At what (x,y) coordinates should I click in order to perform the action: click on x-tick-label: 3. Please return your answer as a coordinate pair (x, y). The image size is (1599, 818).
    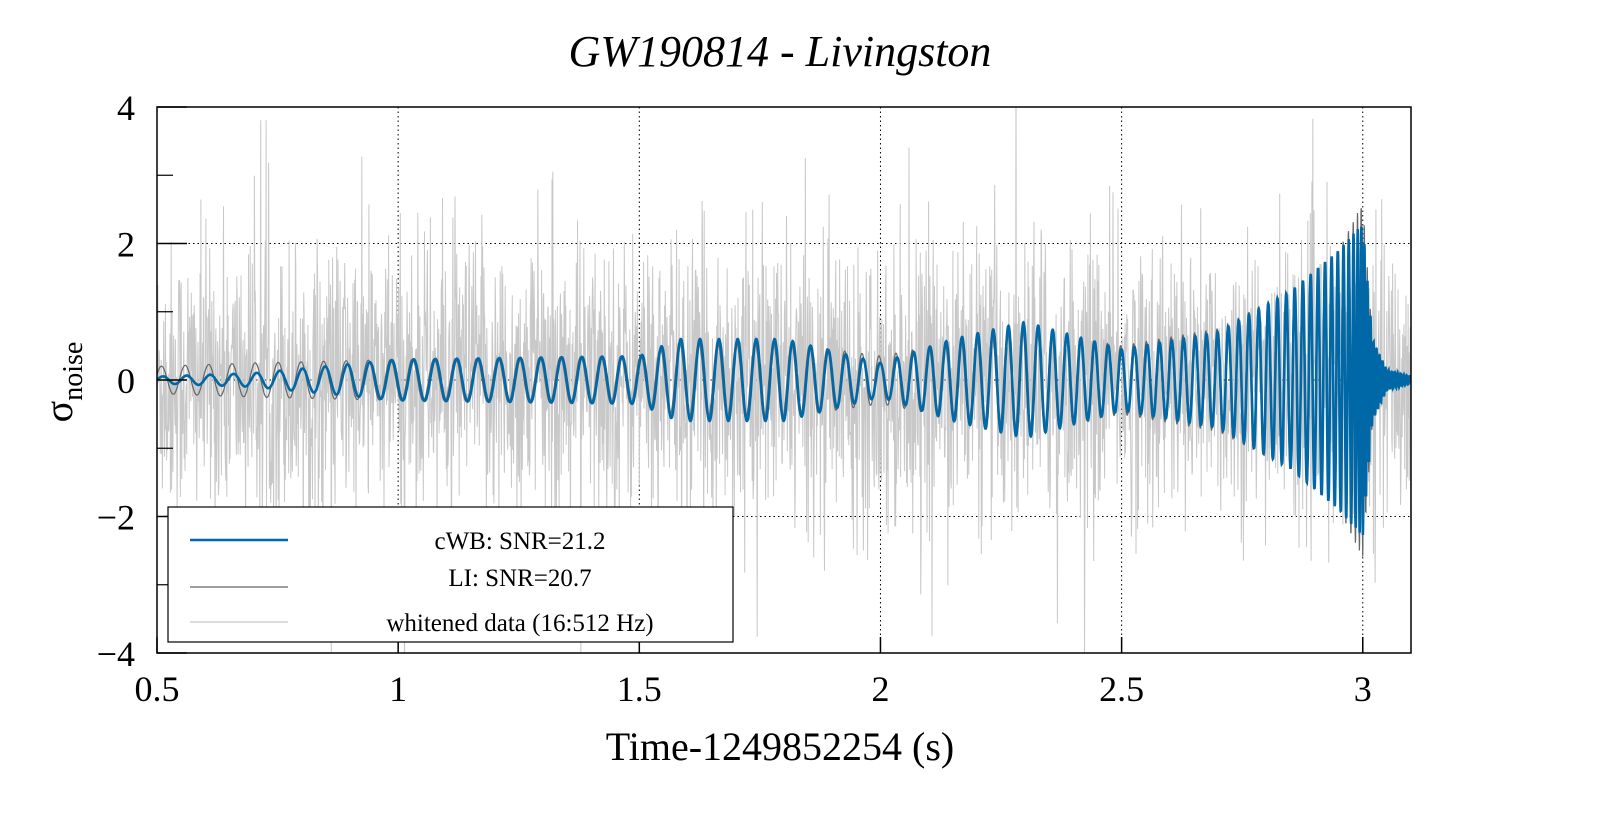
    Looking at the image, I should click on (1363, 689).